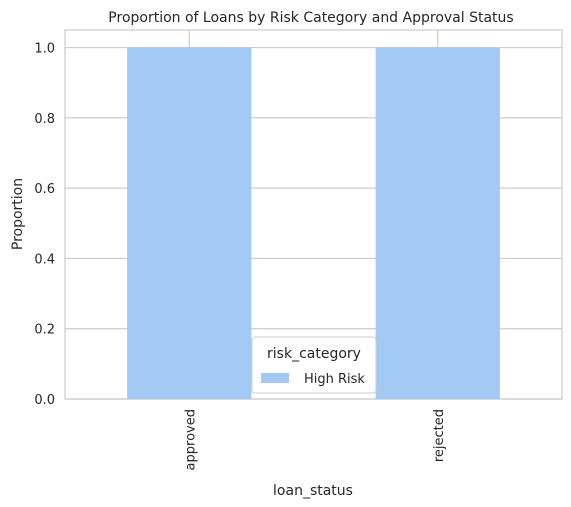 The width and height of the screenshot is (571, 507). What do you see at coordinates (314, 354) in the screenshot?
I see `legend-title: risk_category` at bounding box center [314, 354].